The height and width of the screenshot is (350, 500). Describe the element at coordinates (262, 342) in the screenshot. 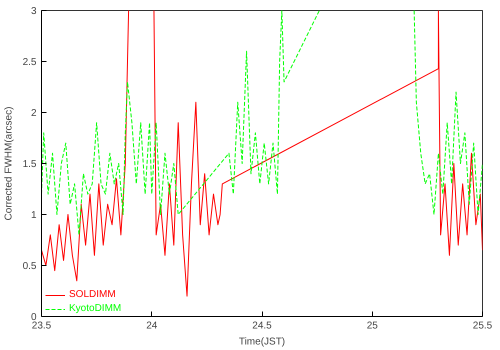

I see `x-axis-title: Time(JST)` at that location.